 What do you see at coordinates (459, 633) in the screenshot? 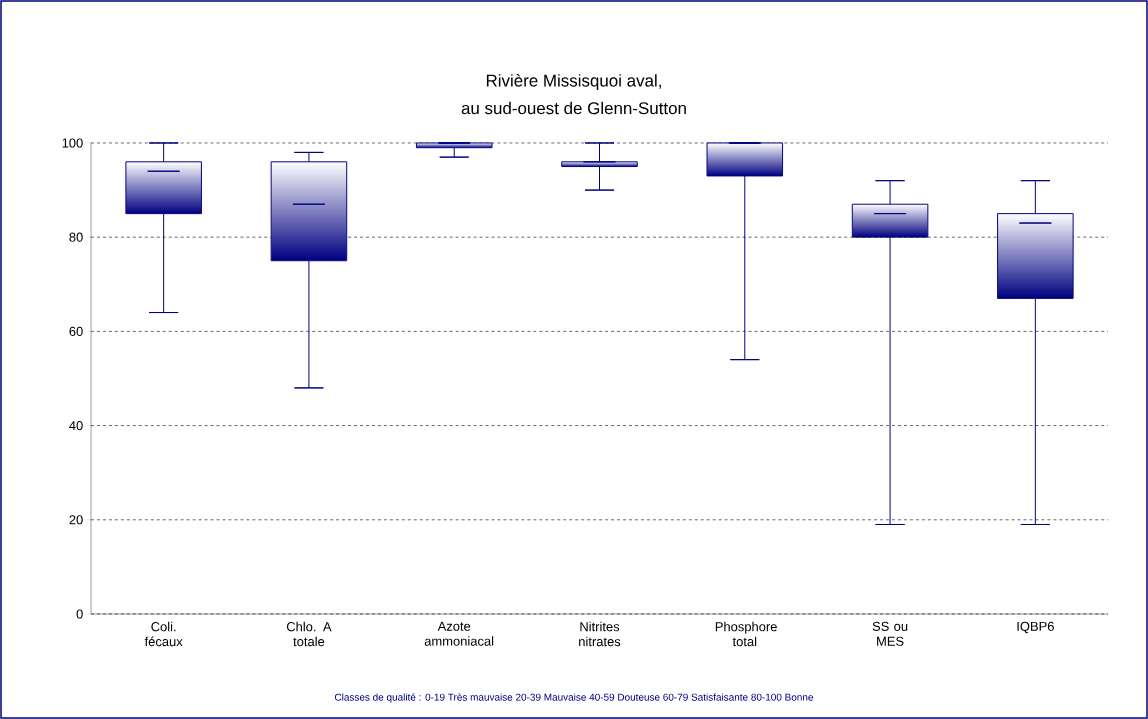
I see `x-tick-label: Azote ammoniacal` at bounding box center [459, 633].